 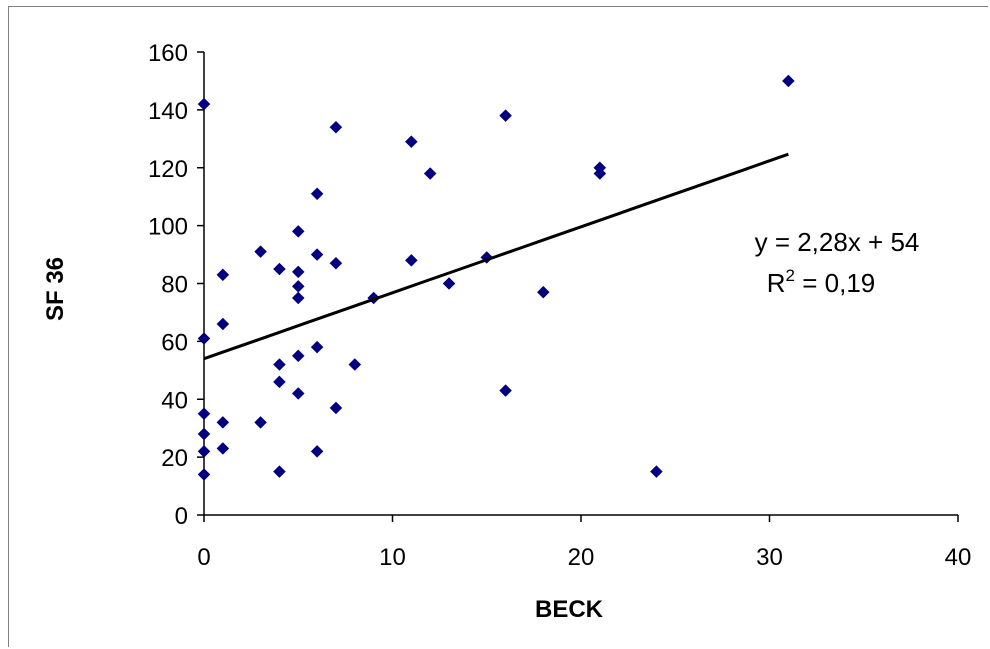 I want to click on y-tick-label: 60, so click(x=174, y=342).